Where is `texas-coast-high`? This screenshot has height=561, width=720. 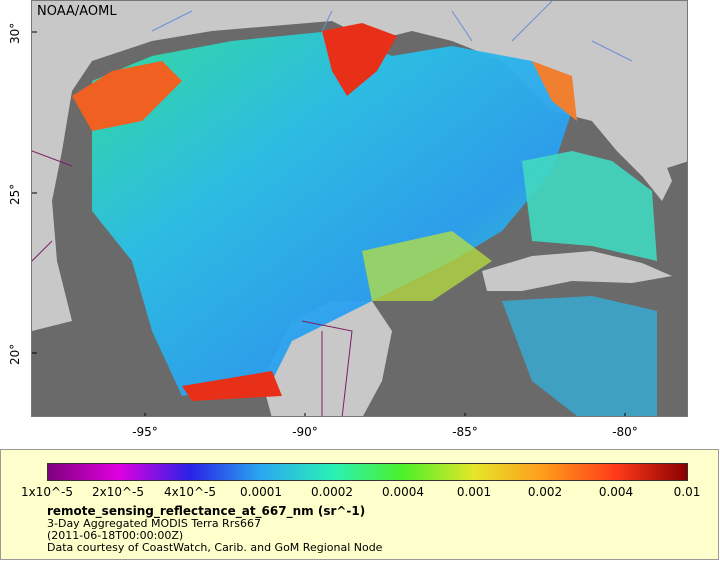
texas-coast-high is located at coordinates (127, 96).